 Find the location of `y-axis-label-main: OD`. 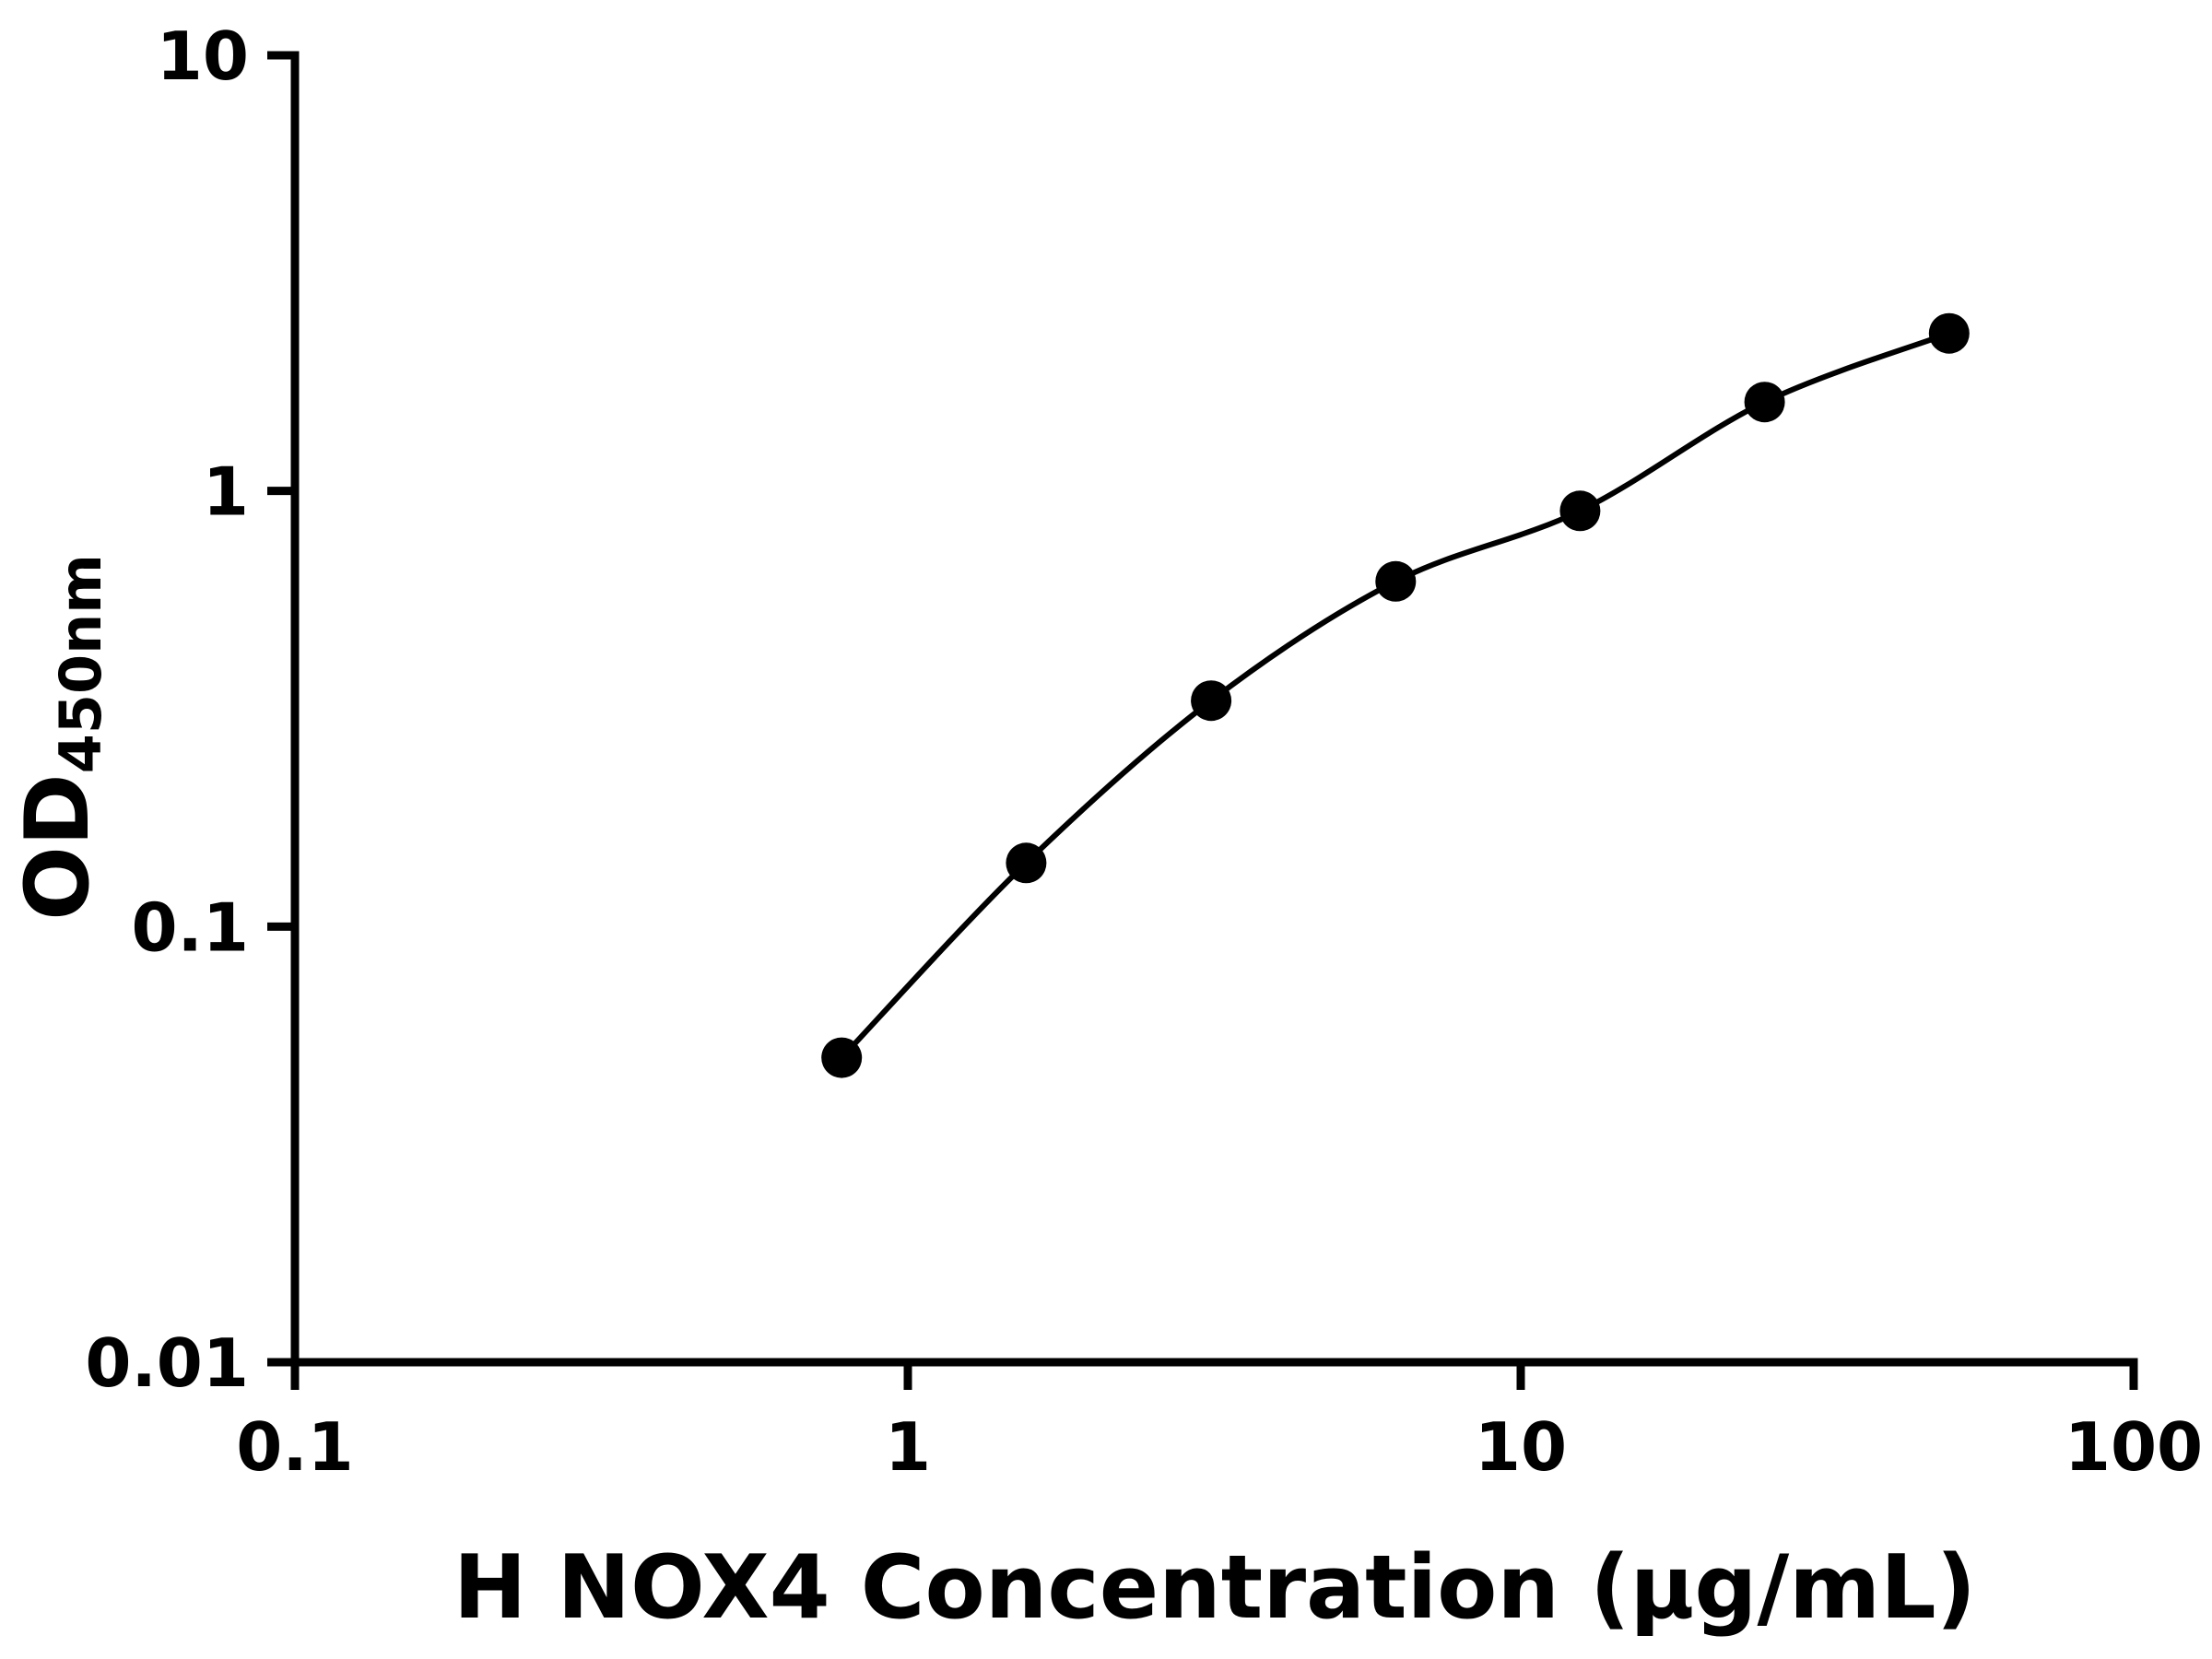

y-axis-label-main: OD is located at coordinates (58, 847).